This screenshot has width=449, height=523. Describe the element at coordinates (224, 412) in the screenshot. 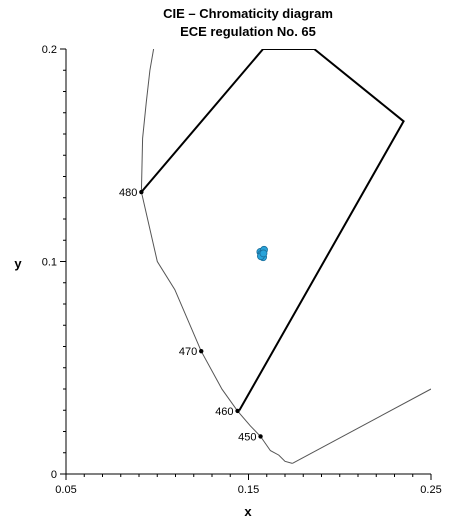

I see `wavelength-label-460: 460` at that location.